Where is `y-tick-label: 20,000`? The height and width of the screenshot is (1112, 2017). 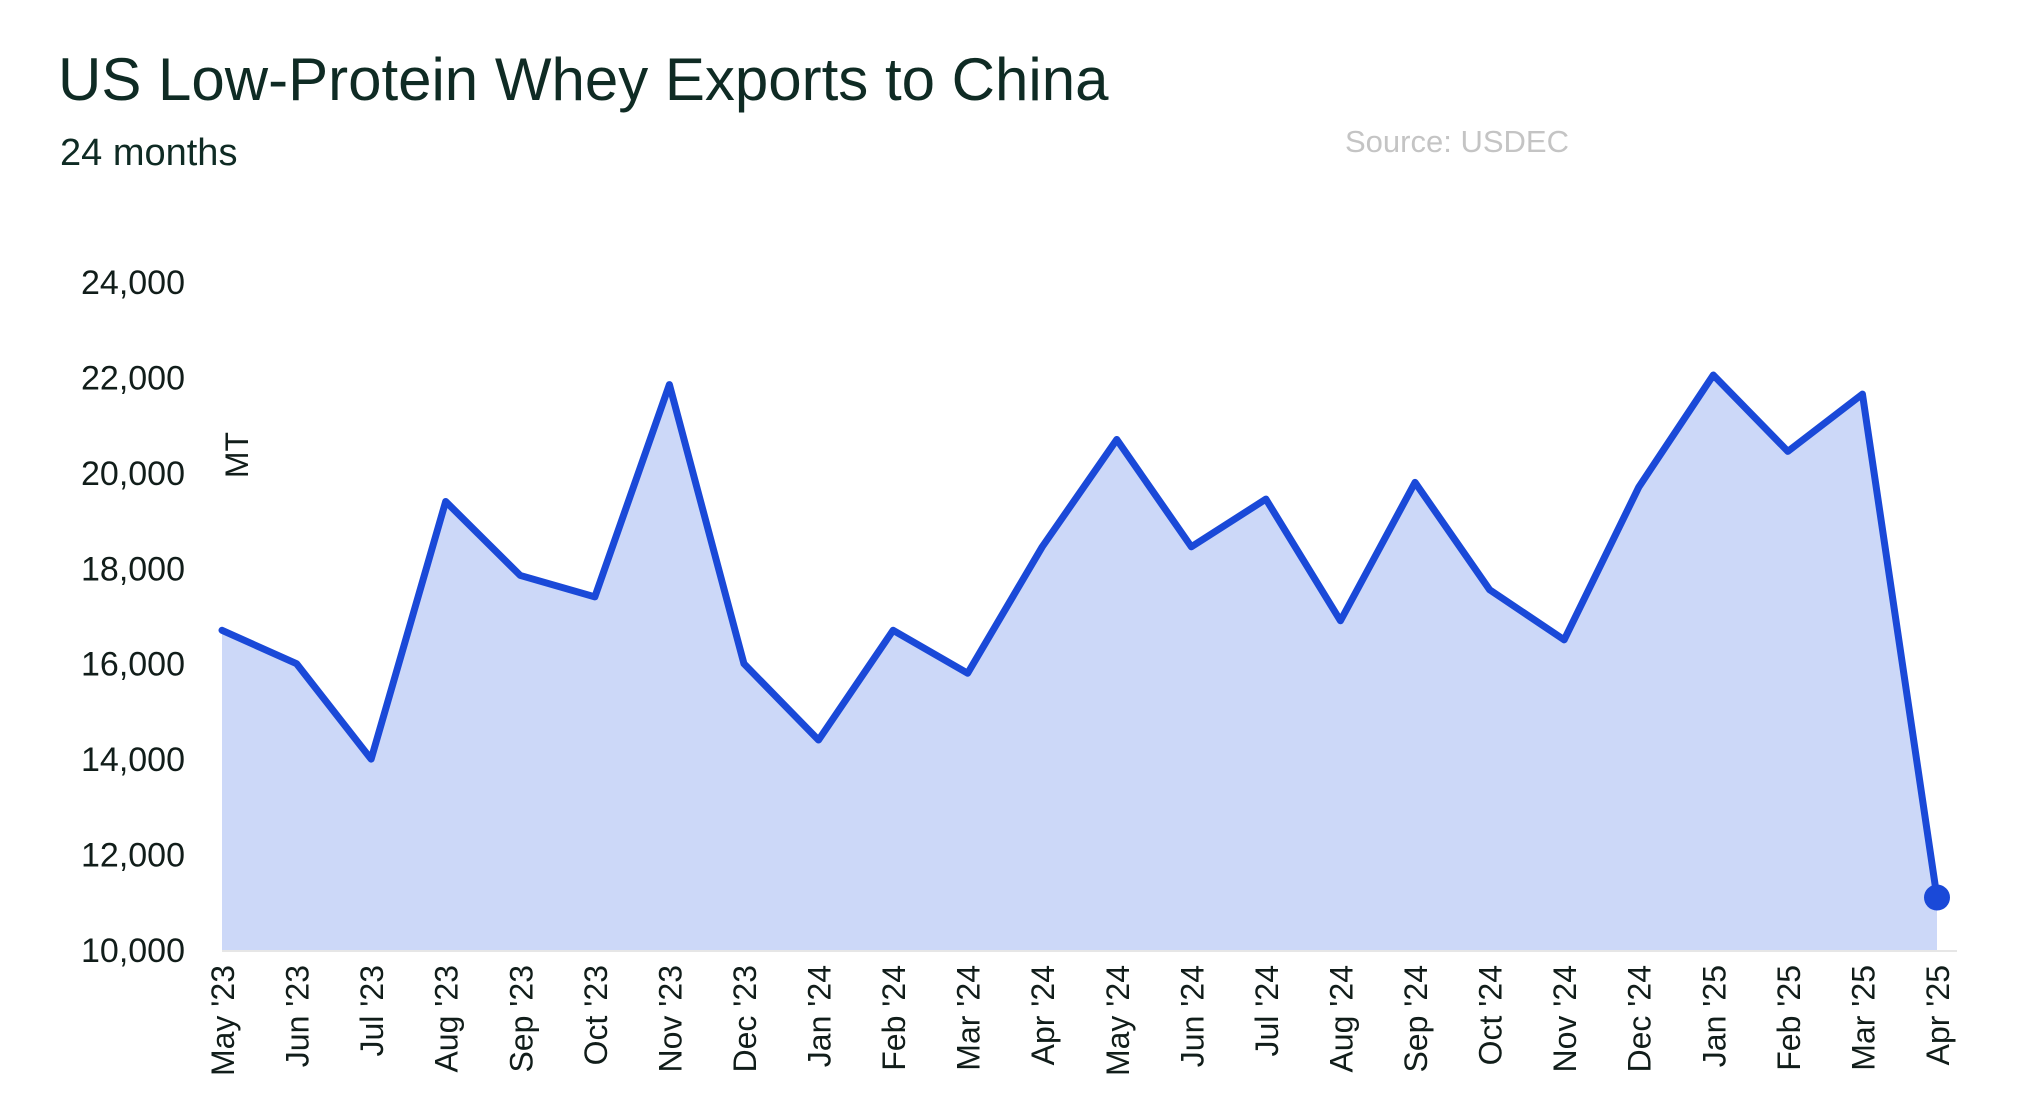
y-tick-label: 20,000 is located at coordinates (133, 474).